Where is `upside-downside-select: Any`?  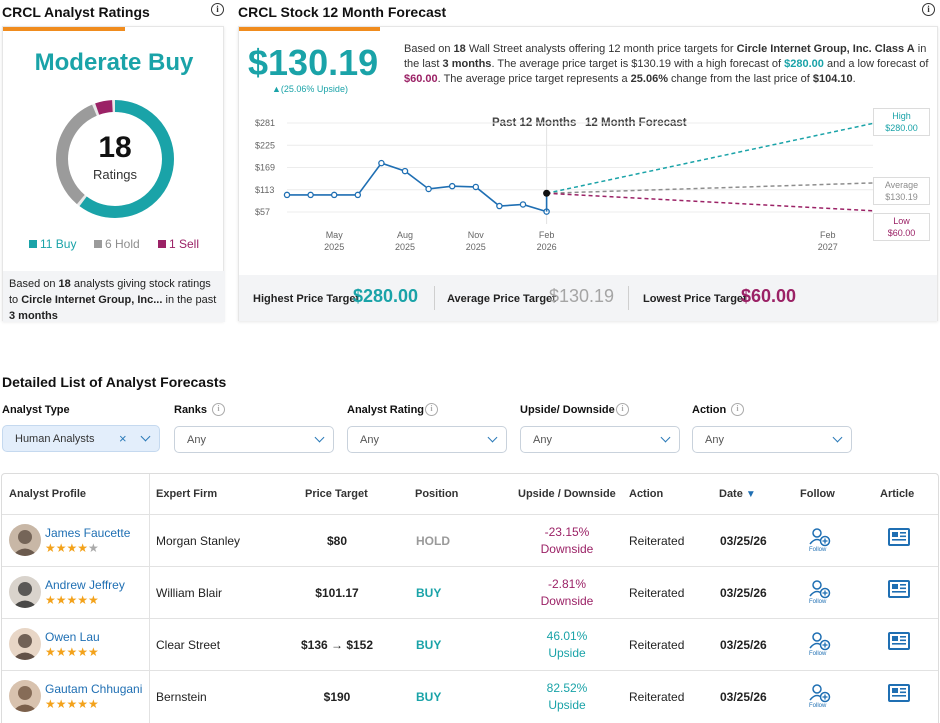
upside-downside-select: Any is located at coordinates (600, 439).